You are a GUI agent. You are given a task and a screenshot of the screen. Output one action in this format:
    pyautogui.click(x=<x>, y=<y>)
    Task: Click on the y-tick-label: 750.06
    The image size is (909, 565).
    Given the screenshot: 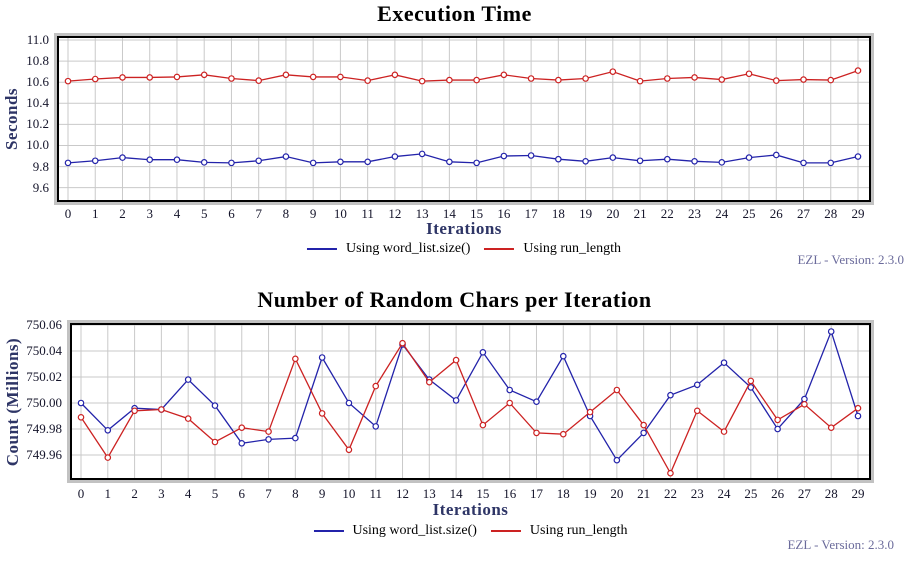 What is the action you would take?
    pyautogui.click(x=44, y=324)
    